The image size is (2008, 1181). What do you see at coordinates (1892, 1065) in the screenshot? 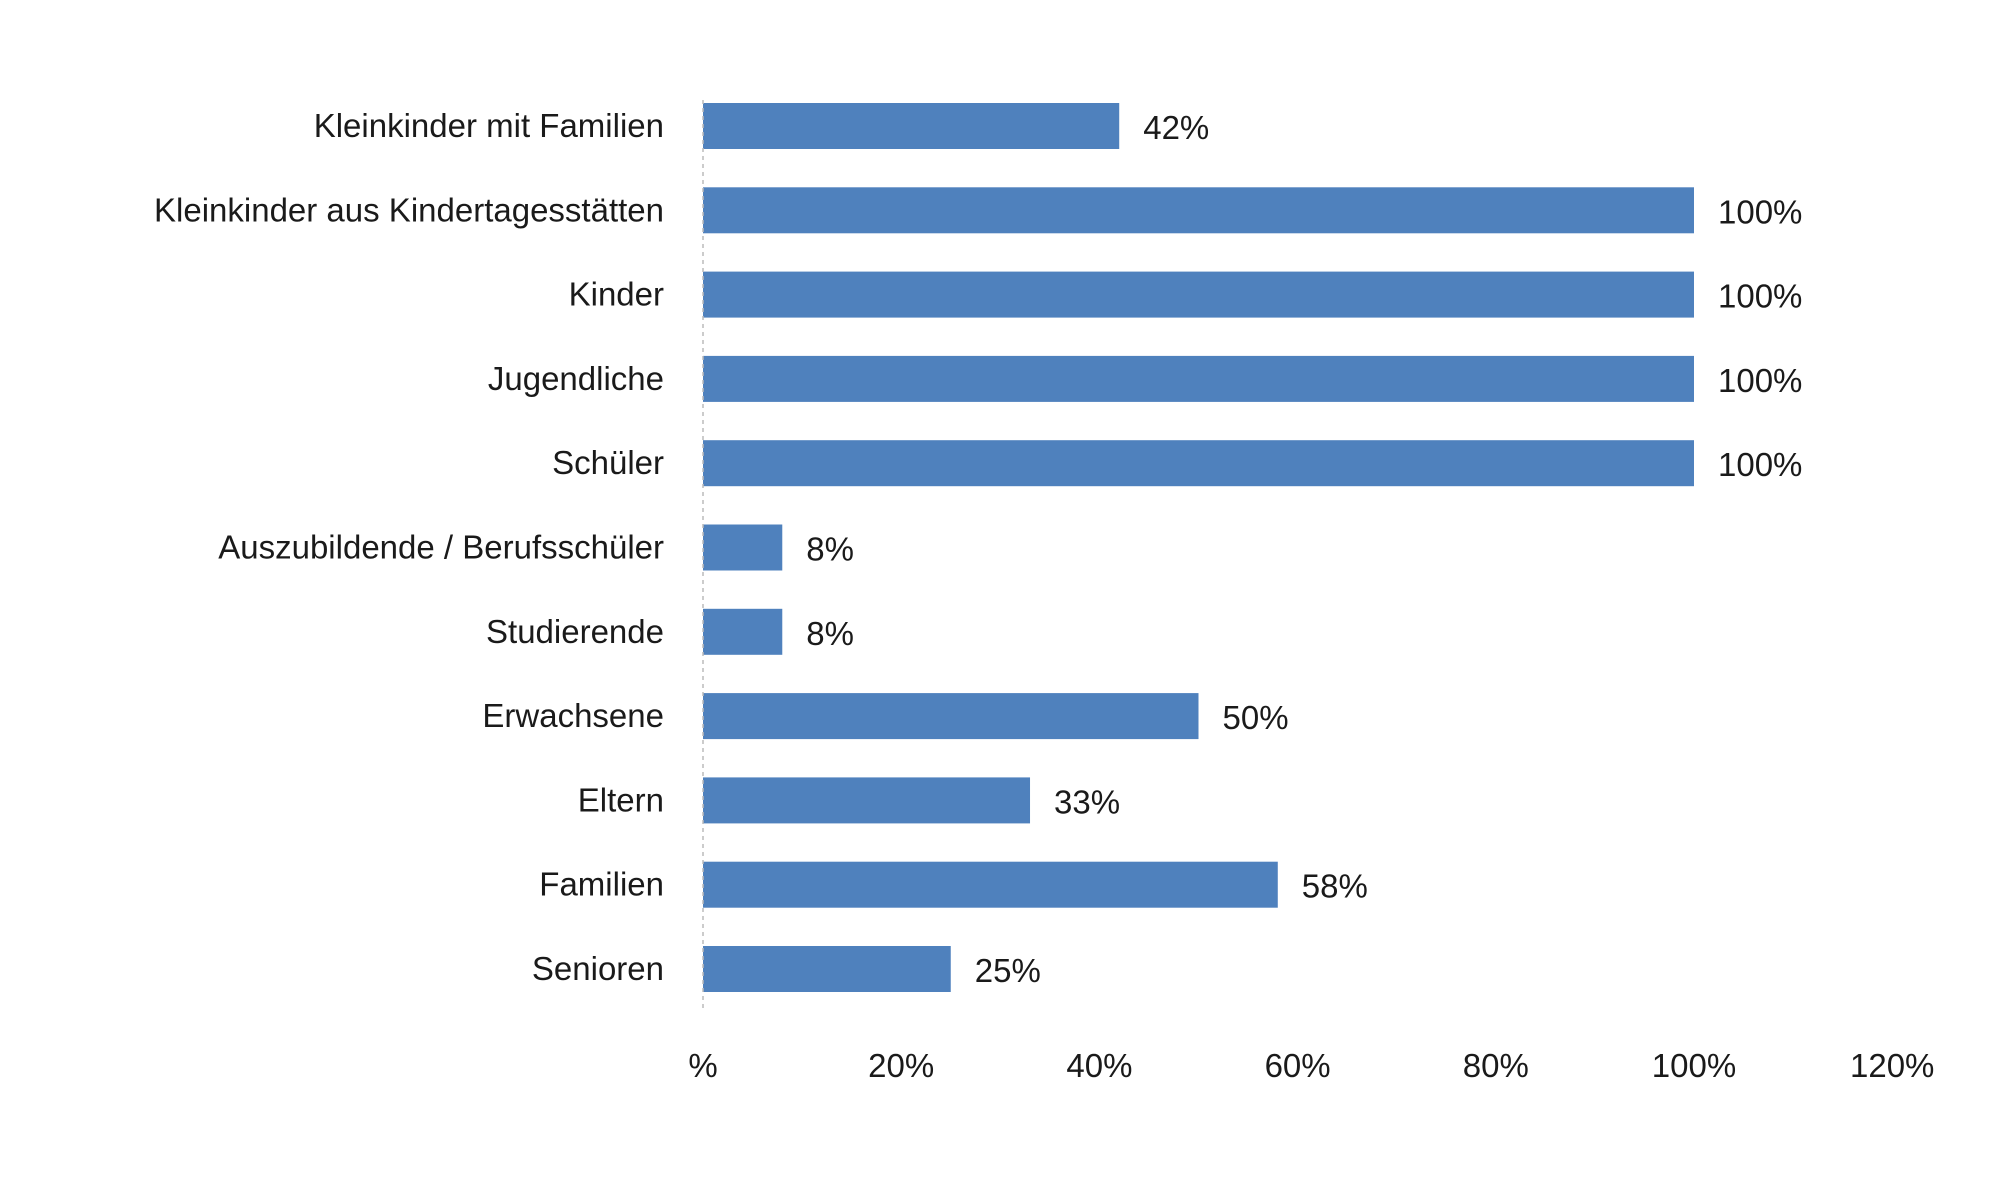
I see `x-tick-label: 120%` at bounding box center [1892, 1065].